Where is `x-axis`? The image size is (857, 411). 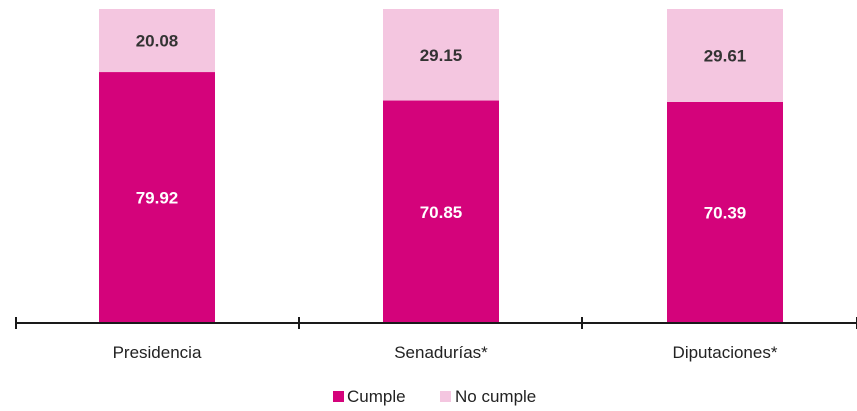 x-axis is located at coordinates (436, 323).